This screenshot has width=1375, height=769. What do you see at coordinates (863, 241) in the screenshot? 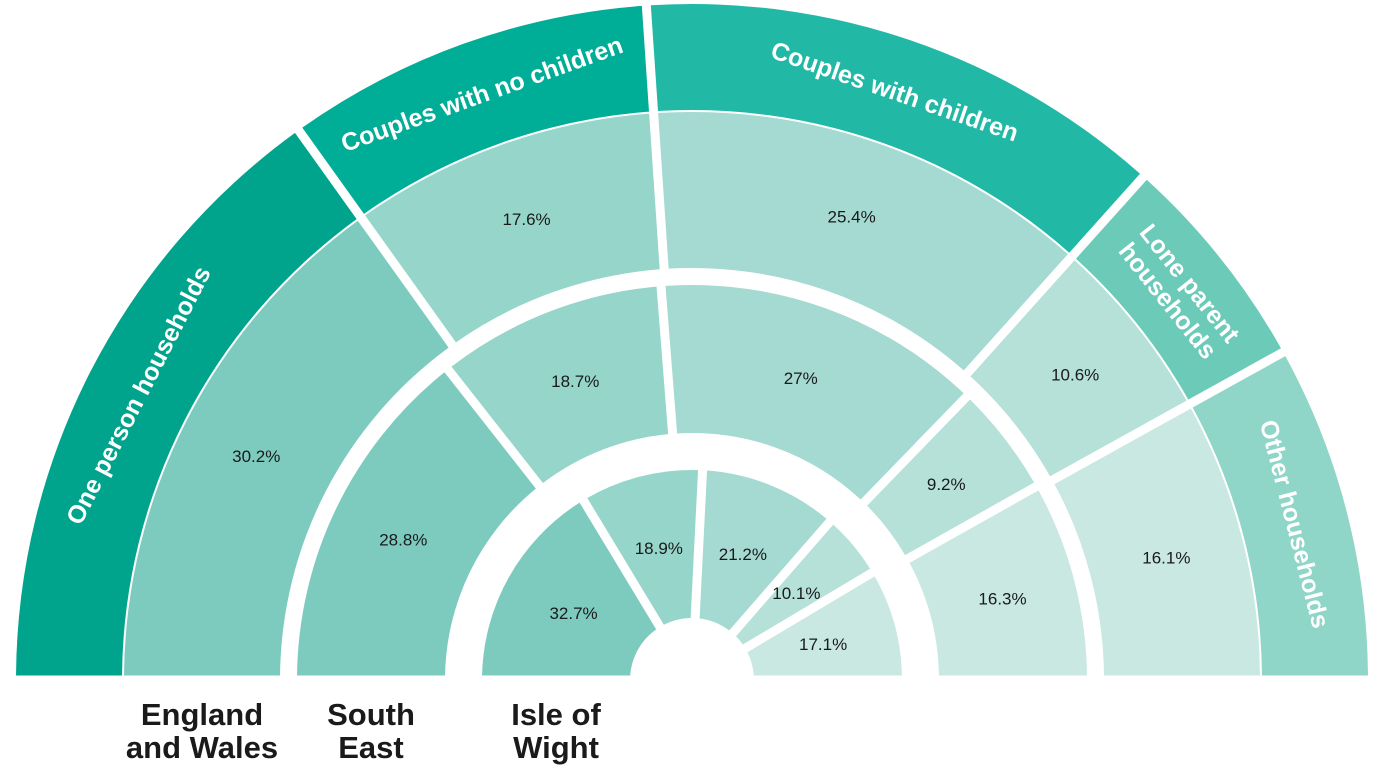
I see `segment-england-and-wales-couples-with-children` at bounding box center [863, 241].